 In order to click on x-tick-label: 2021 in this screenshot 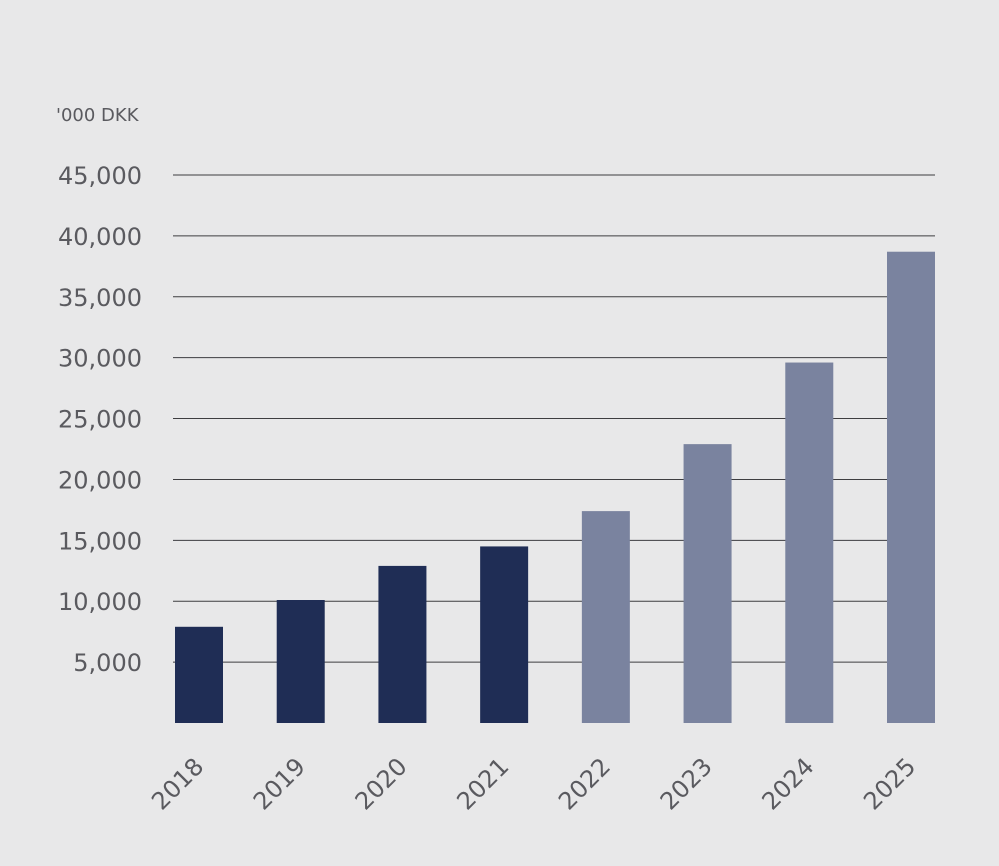, I will do `click(482, 783)`.